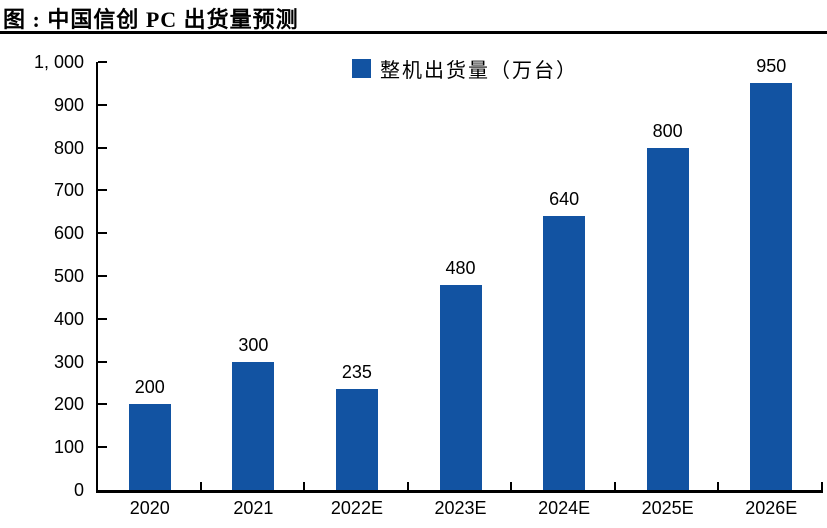 This screenshot has height=528, width=827. I want to click on bar-column: 480 2023E, so click(461, 289).